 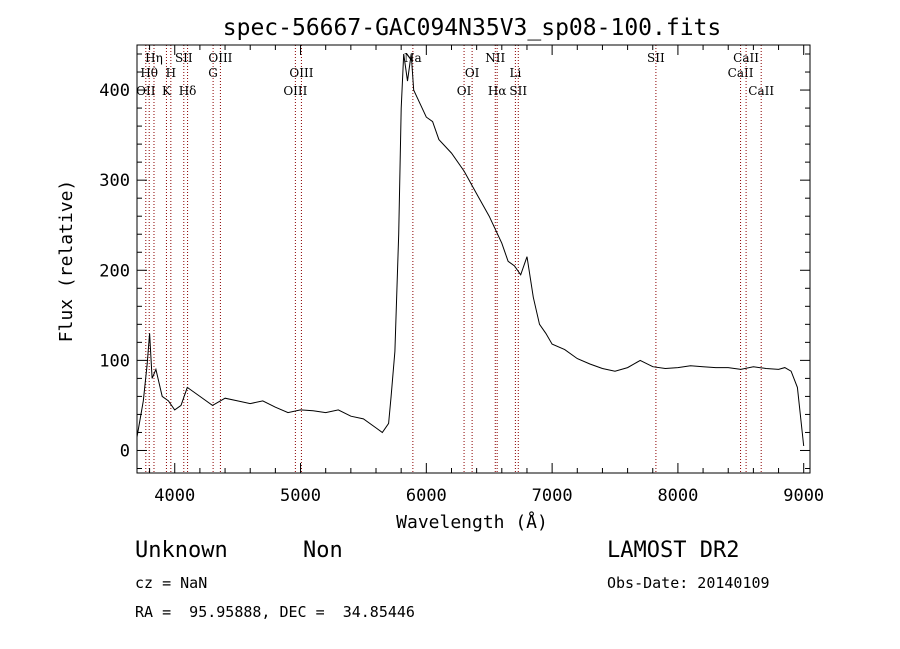 What do you see at coordinates (114, 181) in the screenshot?
I see `y-tick-label: 300` at bounding box center [114, 181].